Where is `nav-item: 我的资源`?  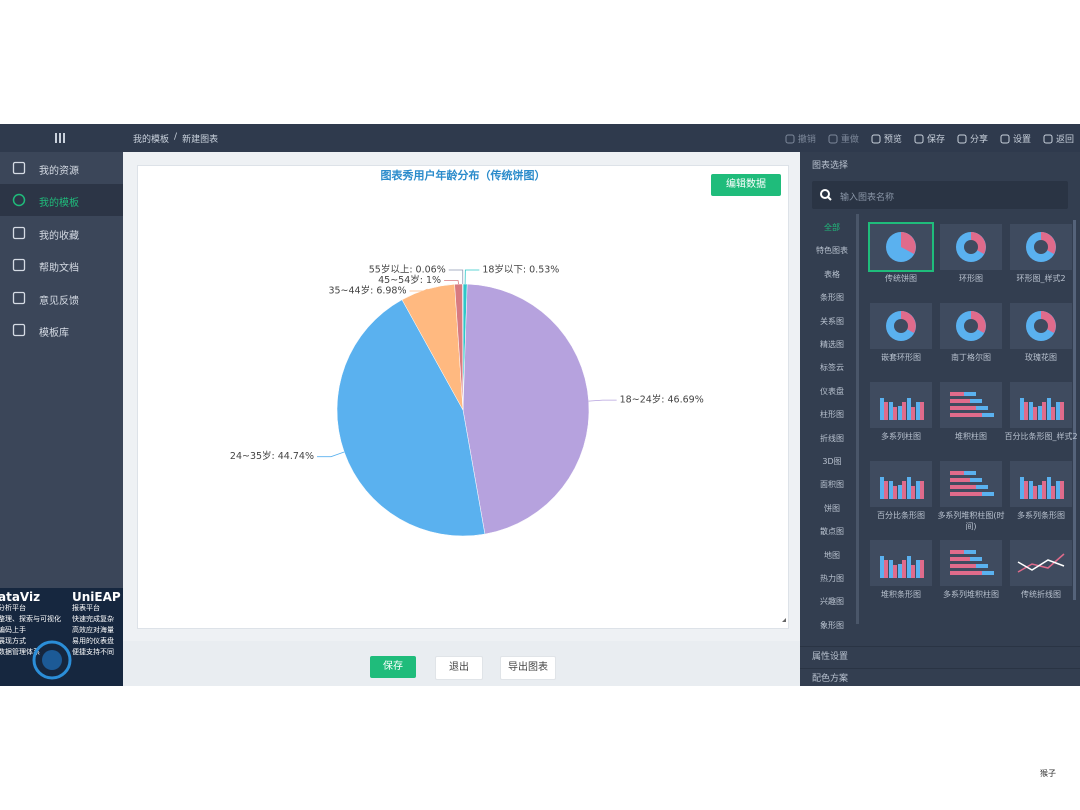 nav-item: 我的资源 is located at coordinates (61, 168).